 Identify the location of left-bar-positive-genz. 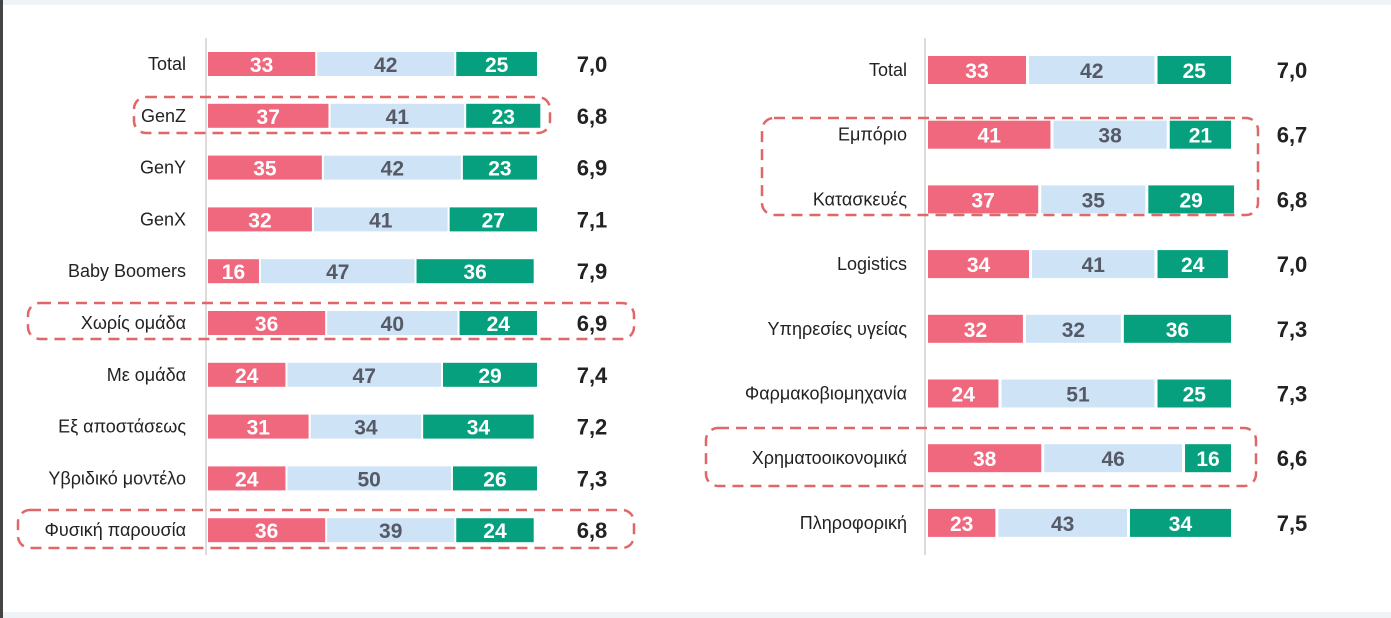
(503, 115).